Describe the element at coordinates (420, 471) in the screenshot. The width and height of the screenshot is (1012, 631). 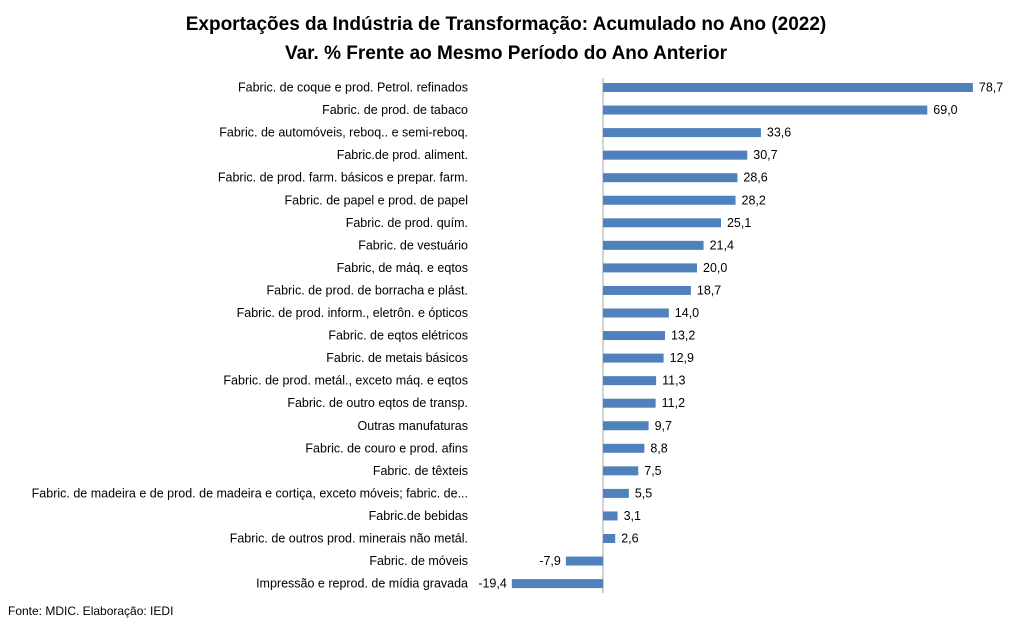
I see `category-label: Fabric. de têxteis` at that location.